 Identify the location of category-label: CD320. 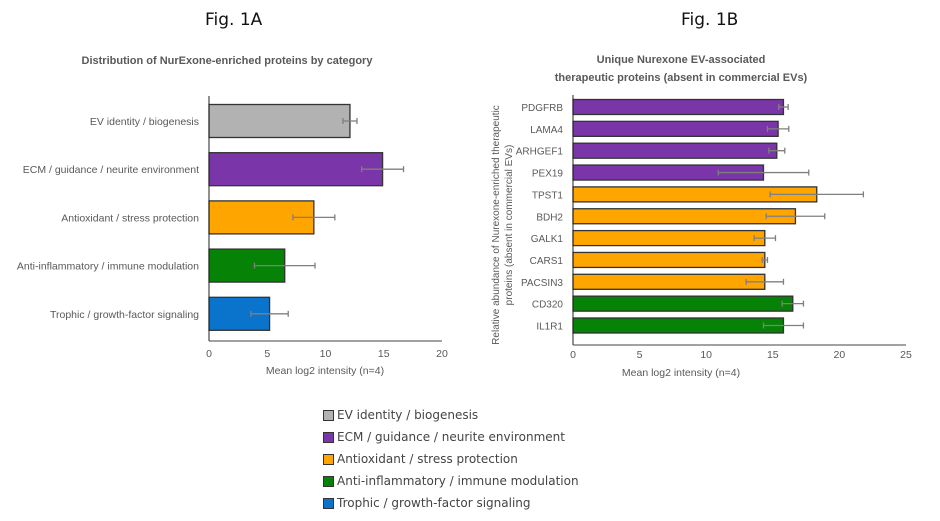
(548, 305).